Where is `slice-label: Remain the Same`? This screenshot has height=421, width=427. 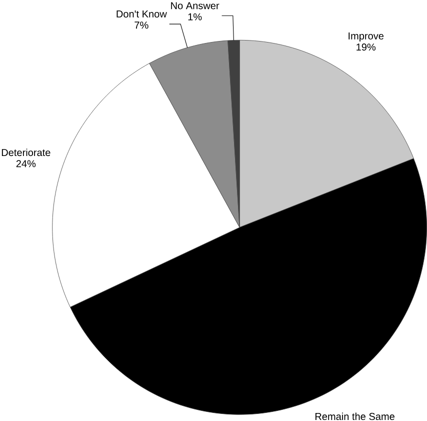 slice-label: Remain the Same is located at coordinates (354, 416).